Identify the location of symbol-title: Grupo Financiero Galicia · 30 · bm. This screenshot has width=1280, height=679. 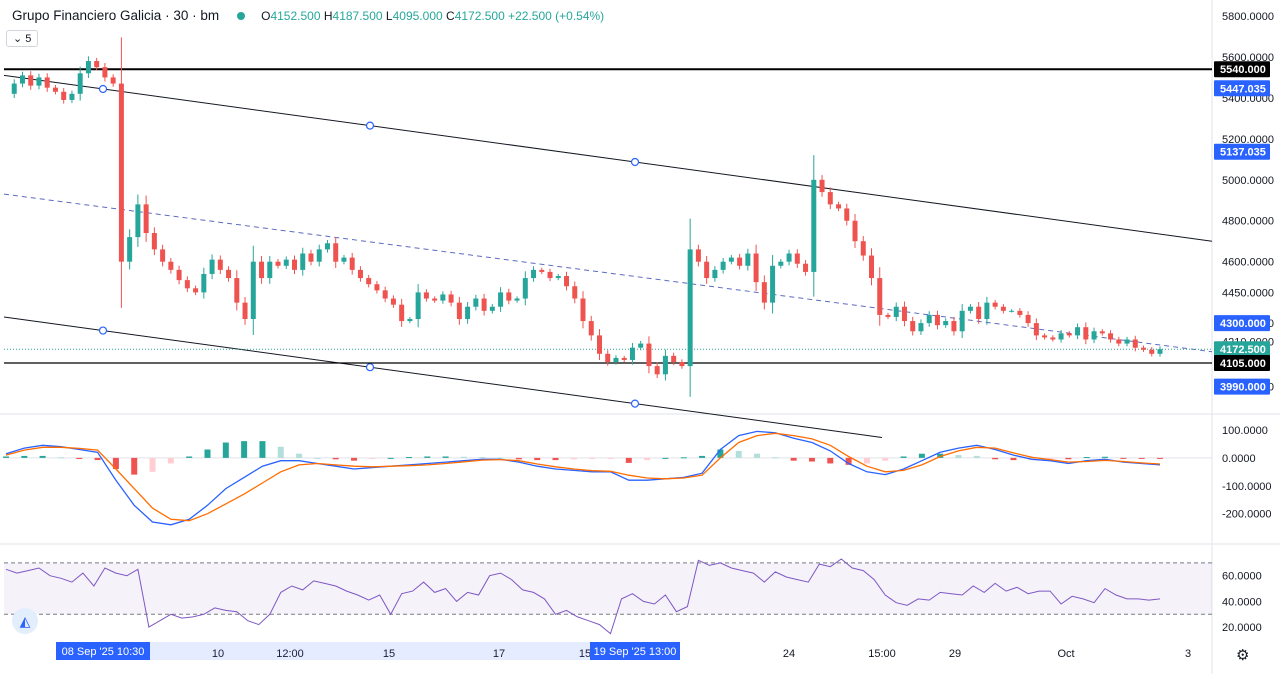
(116, 15).